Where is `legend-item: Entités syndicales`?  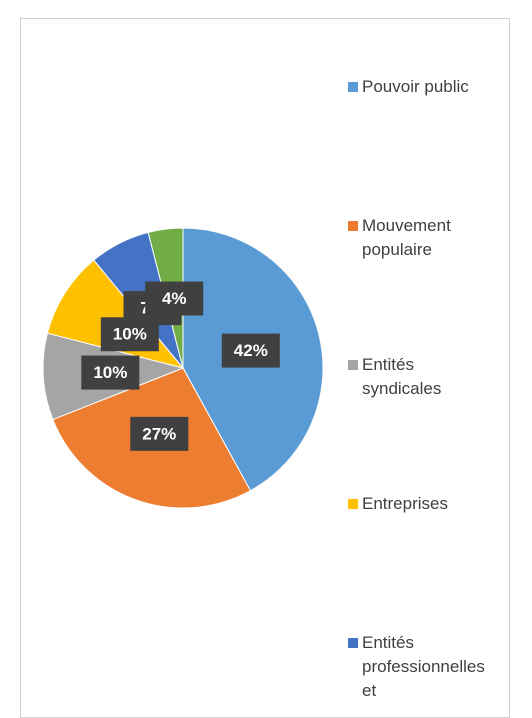
legend-item: Entités syndicales is located at coordinates (423, 377).